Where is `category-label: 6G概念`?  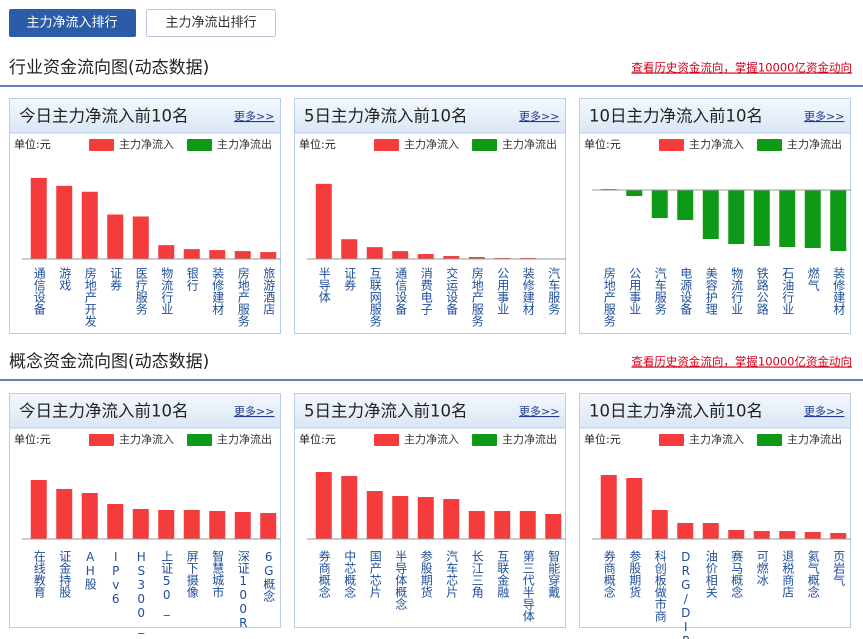
category-label: 6G概念 is located at coordinates (269, 576).